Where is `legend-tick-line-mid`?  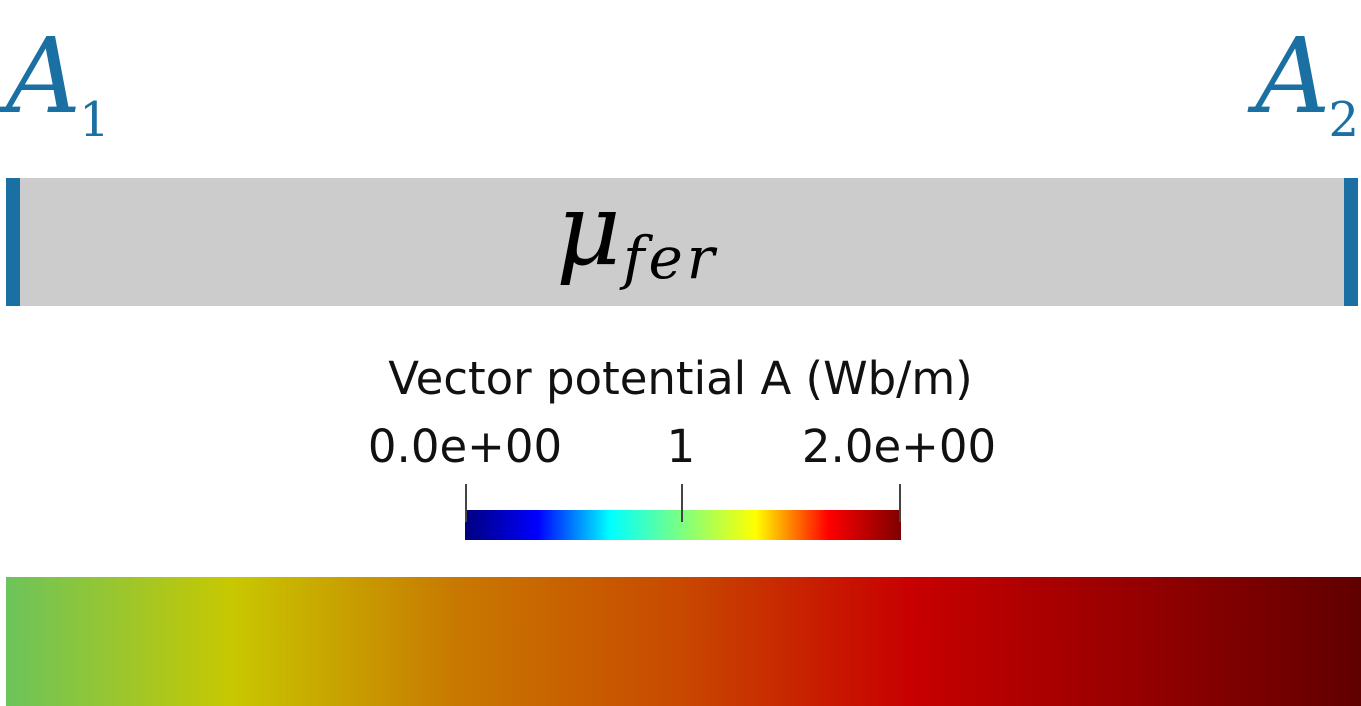 legend-tick-line-mid is located at coordinates (682, 503).